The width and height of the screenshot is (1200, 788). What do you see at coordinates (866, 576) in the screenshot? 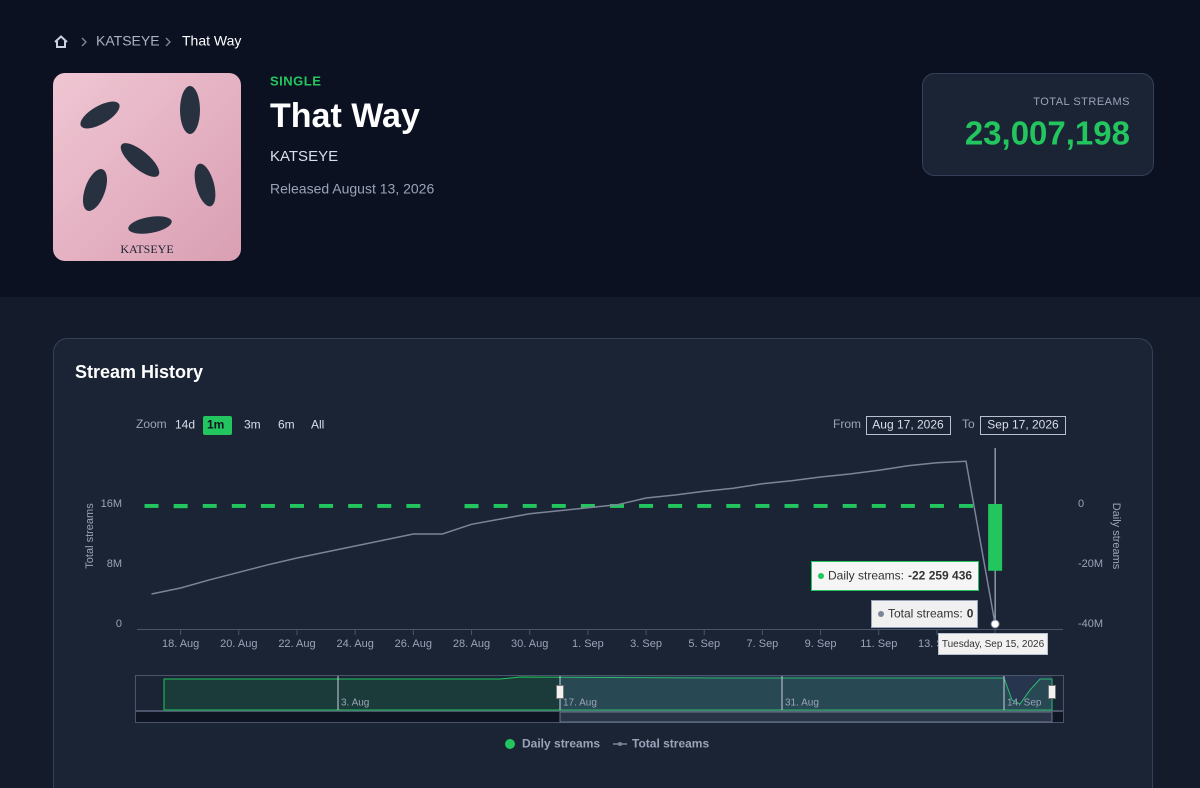
I see `tooltip-label: Daily streams:` at bounding box center [866, 576].